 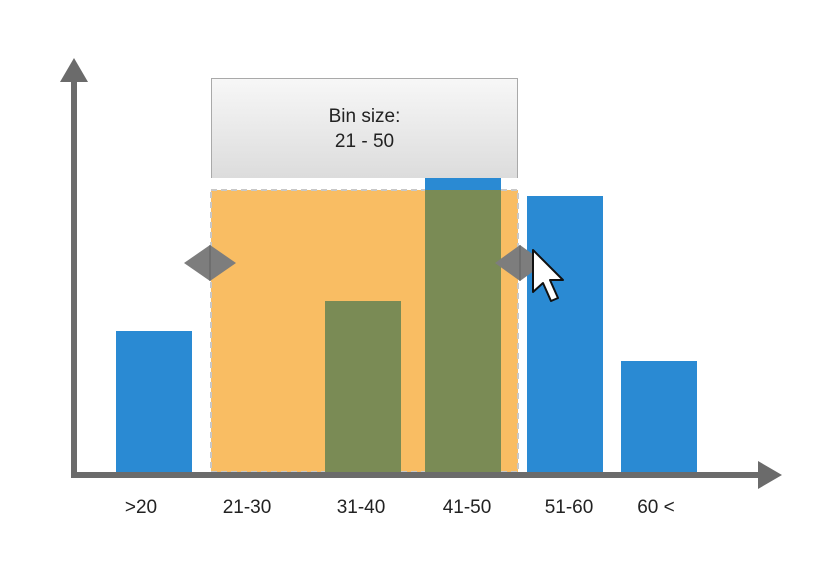 I want to click on x-tick-label-3: 31-40, so click(x=361, y=507).